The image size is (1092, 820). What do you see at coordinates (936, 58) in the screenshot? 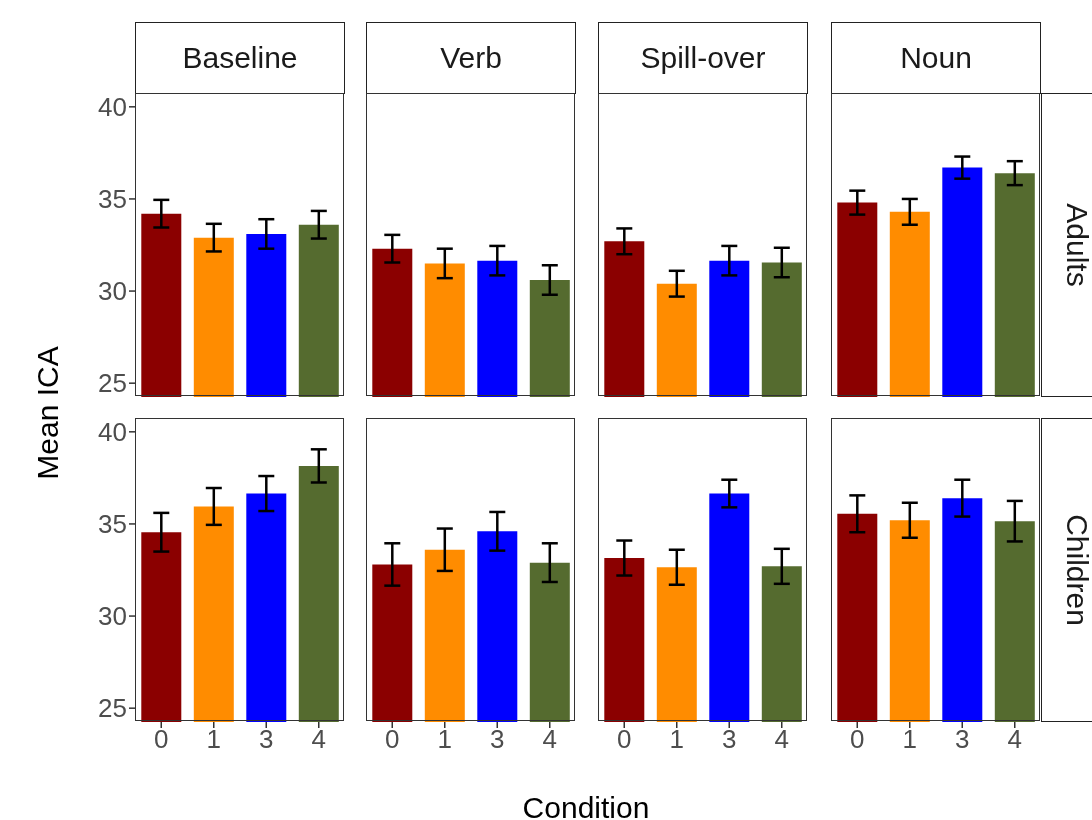
I see `chart-title: Noun` at bounding box center [936, 58].